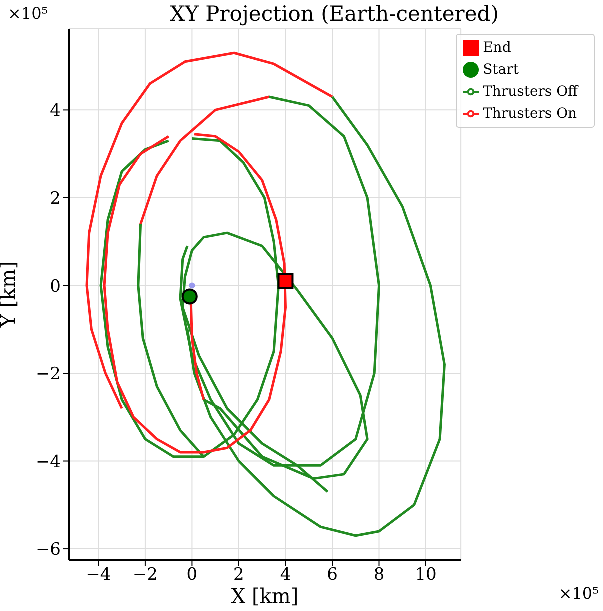 Image resolution: width=603 pixels, height=611 pixels. I want to click on y-tick-label: 0, so click(55, 286).